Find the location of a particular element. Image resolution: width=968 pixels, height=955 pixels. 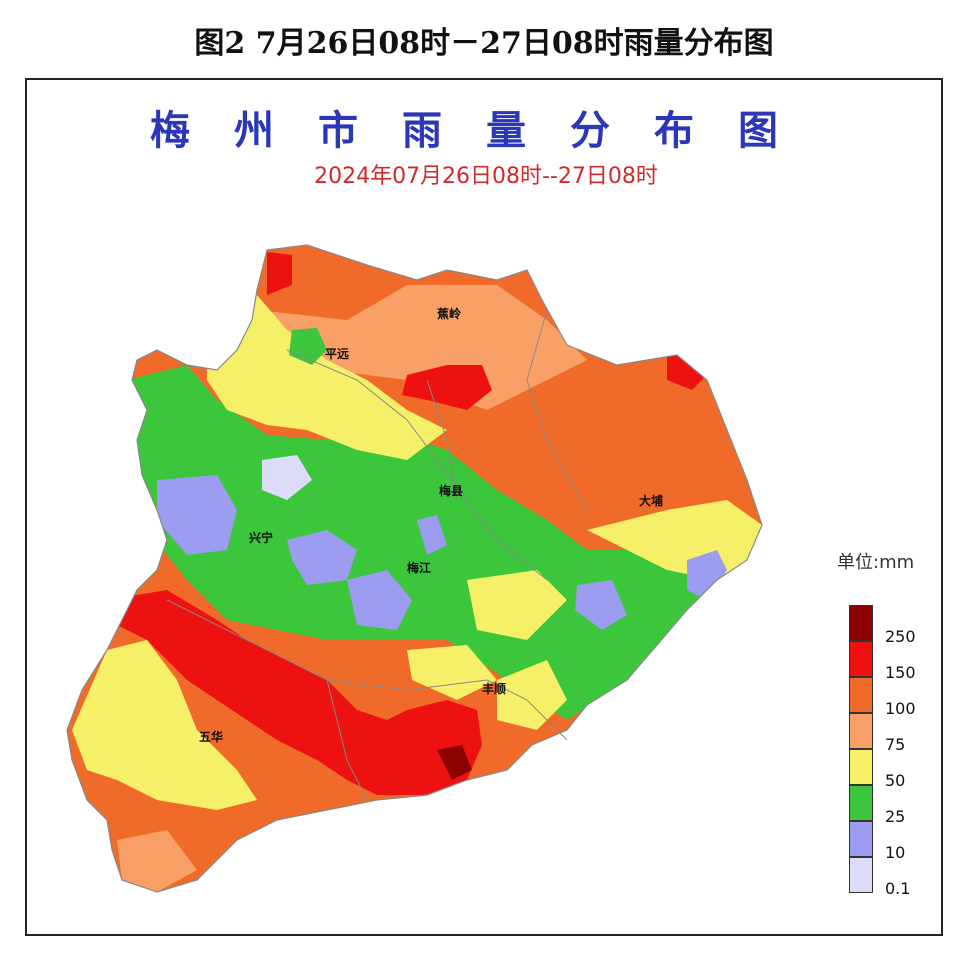

map-title: 梅州市雨量分布图 is located at coordinates (486, 131).